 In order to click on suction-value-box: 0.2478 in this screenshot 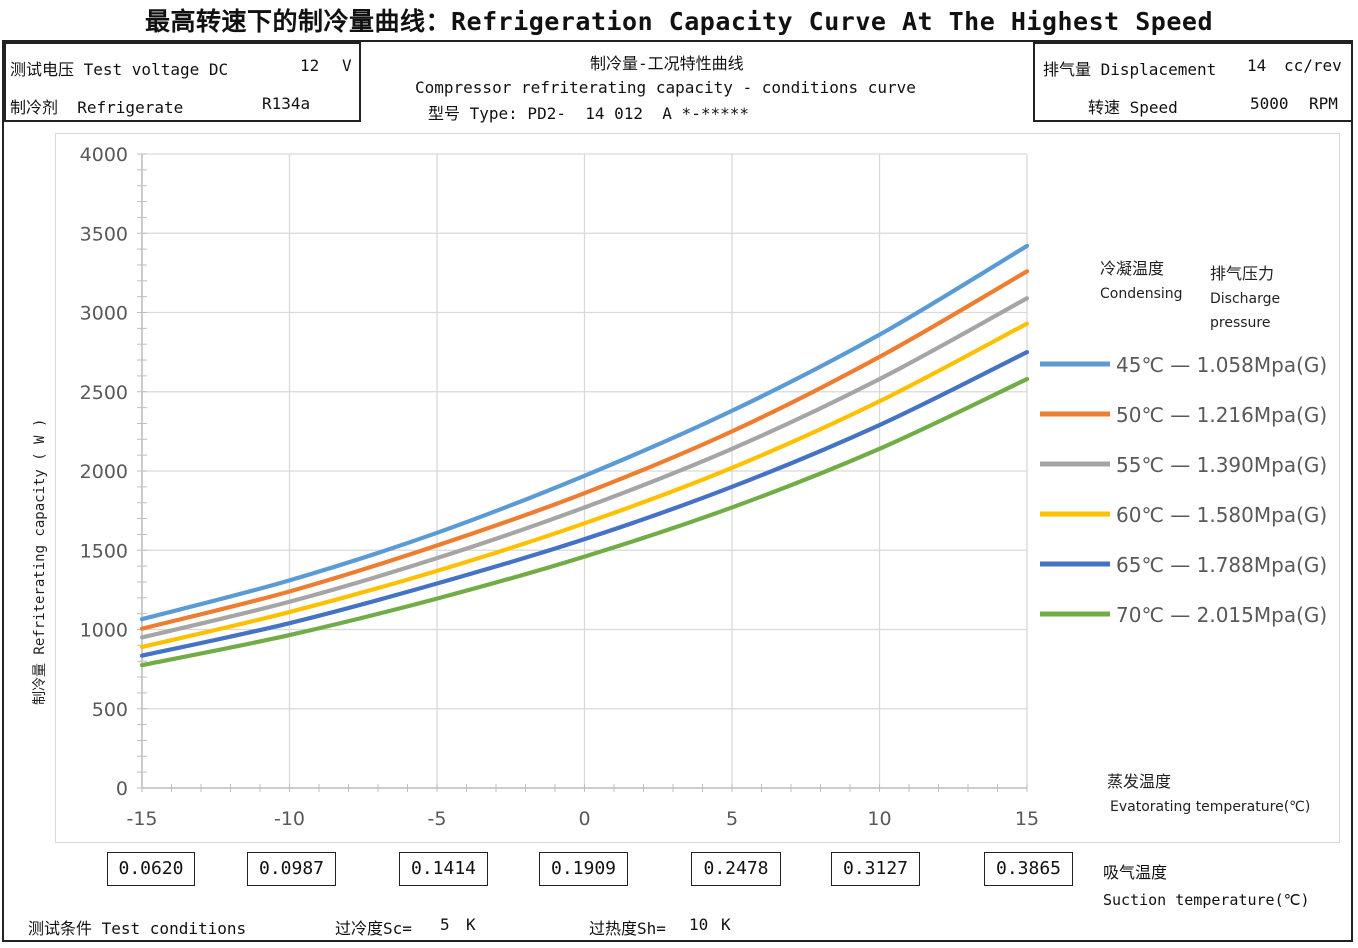, I will do `click(736, 869)`.